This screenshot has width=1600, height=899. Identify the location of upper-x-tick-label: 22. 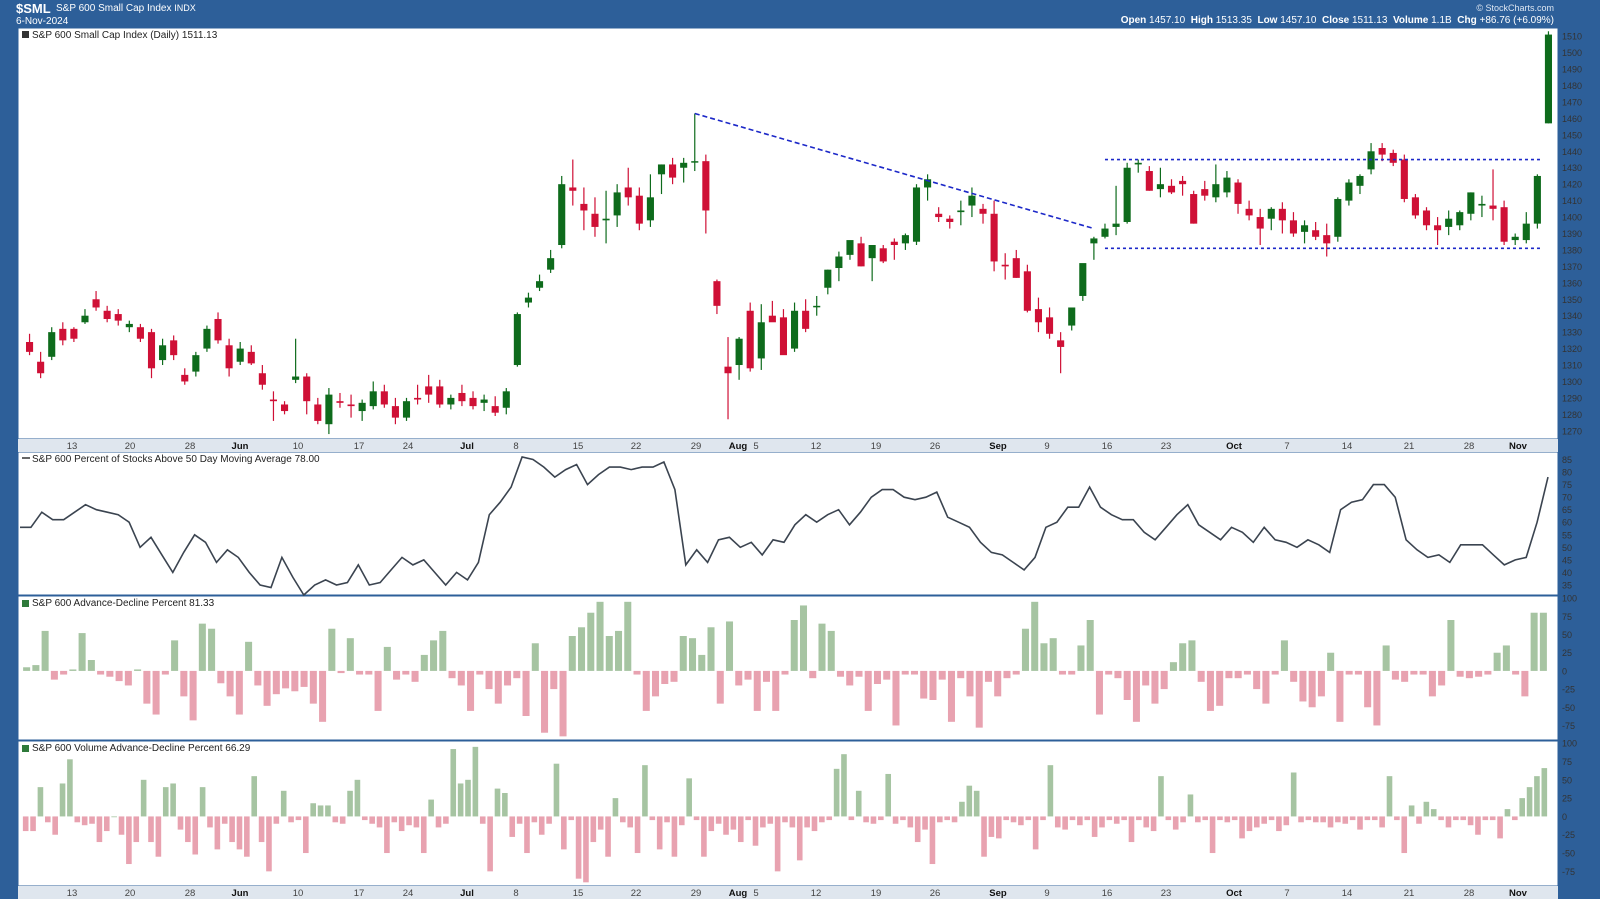
(636, 446).